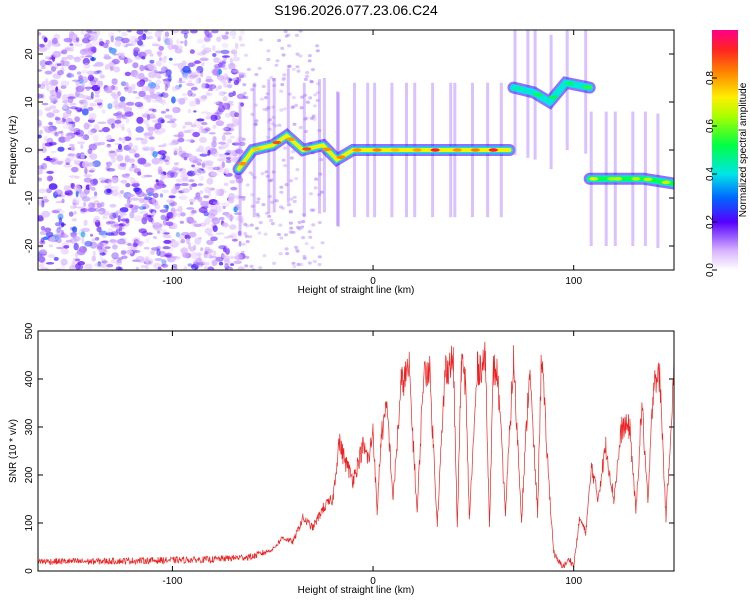 The width and height of the screenshot is (750, 600). I want to click on snr-ytick-label: 100, so click(29, 522).